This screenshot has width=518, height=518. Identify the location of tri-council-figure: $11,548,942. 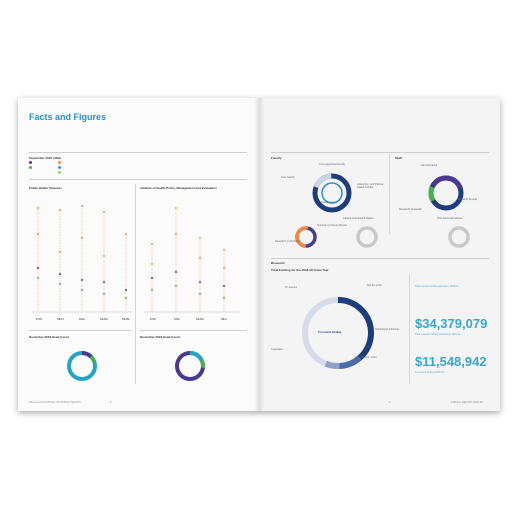
(451, 361).